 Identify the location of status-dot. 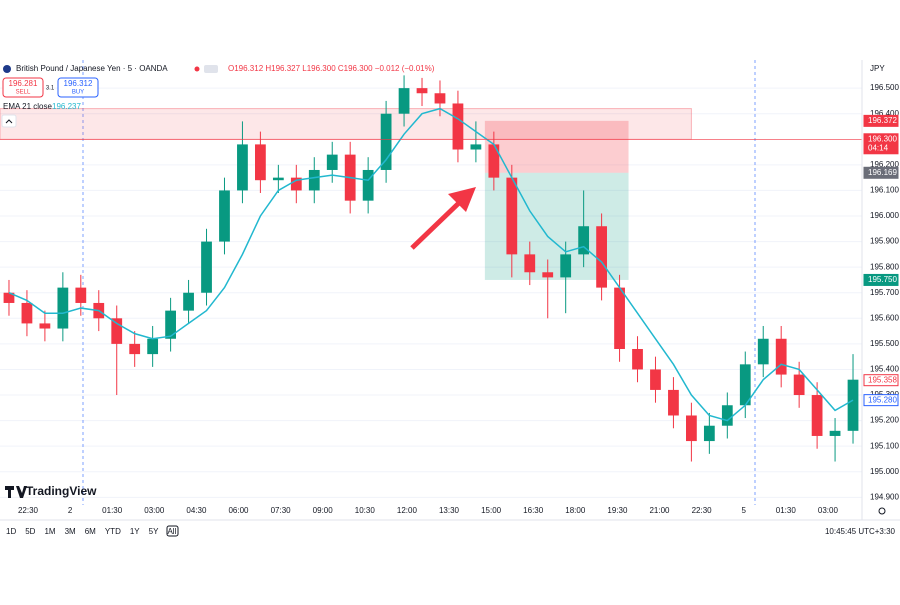
(197, 69).